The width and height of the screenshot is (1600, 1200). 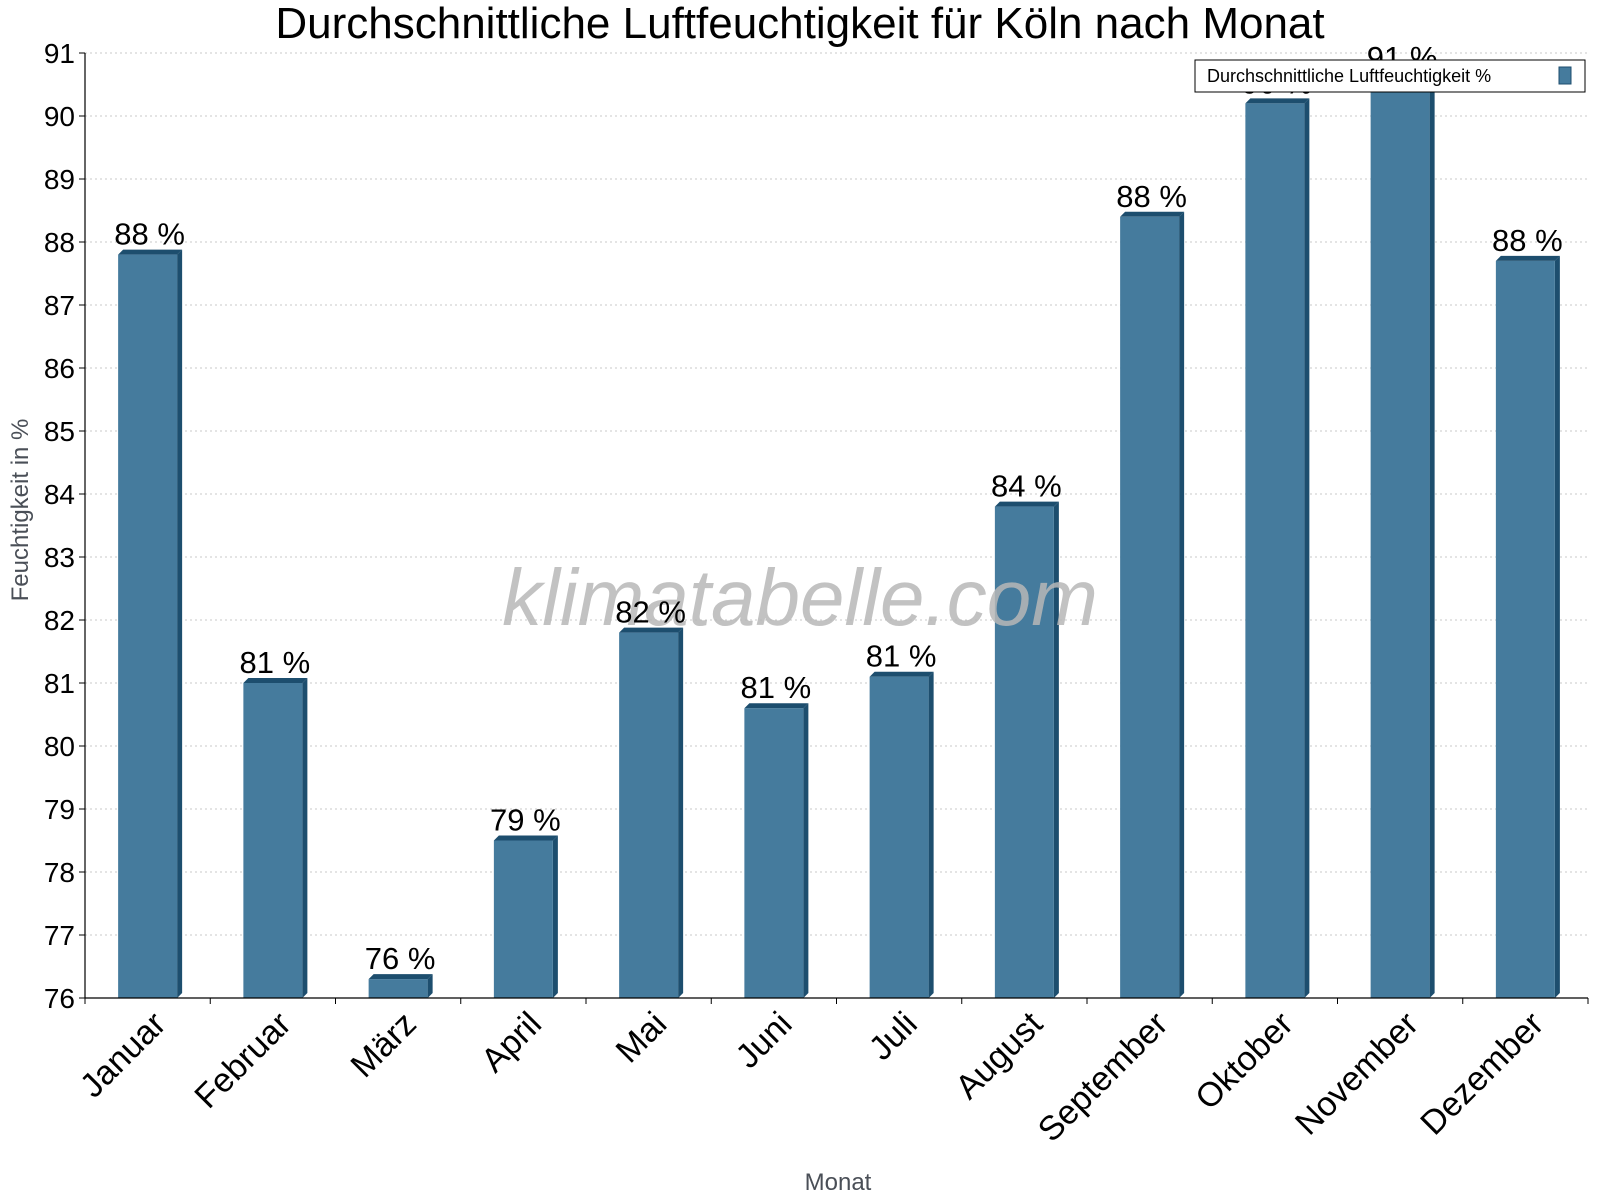 What do you see at coordinates (1482, 1074) in the screenshot?
I see `x-tick-label: Dezember` at bounding box center [1482, 1074].